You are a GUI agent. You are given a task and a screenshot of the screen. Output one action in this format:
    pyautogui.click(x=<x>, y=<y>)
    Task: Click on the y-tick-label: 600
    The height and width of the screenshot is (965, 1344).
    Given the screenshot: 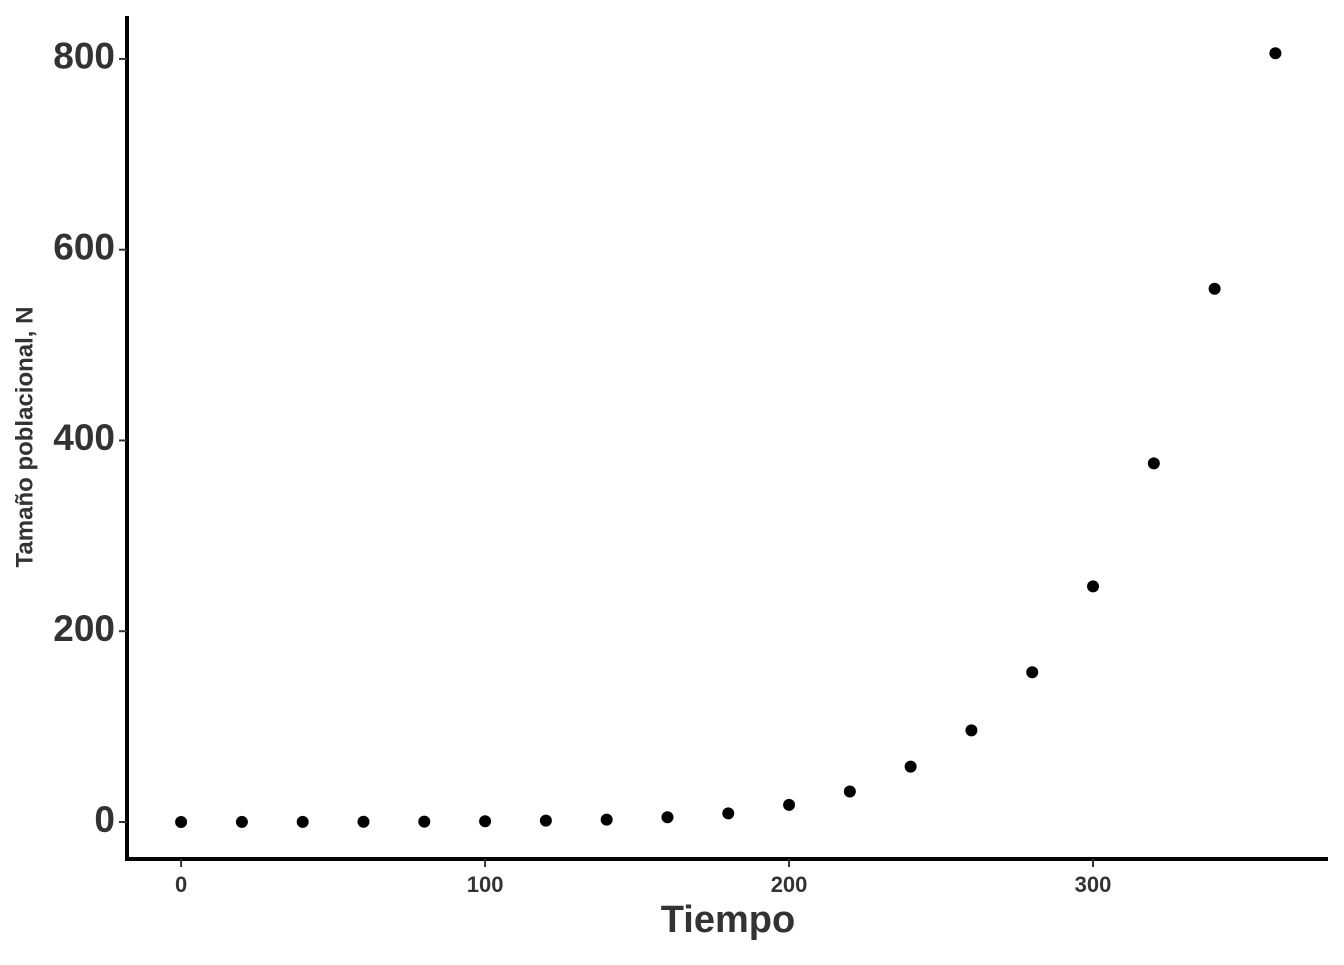 What is the action you would take?
    pyautogui.click(x=84, y=246)
    